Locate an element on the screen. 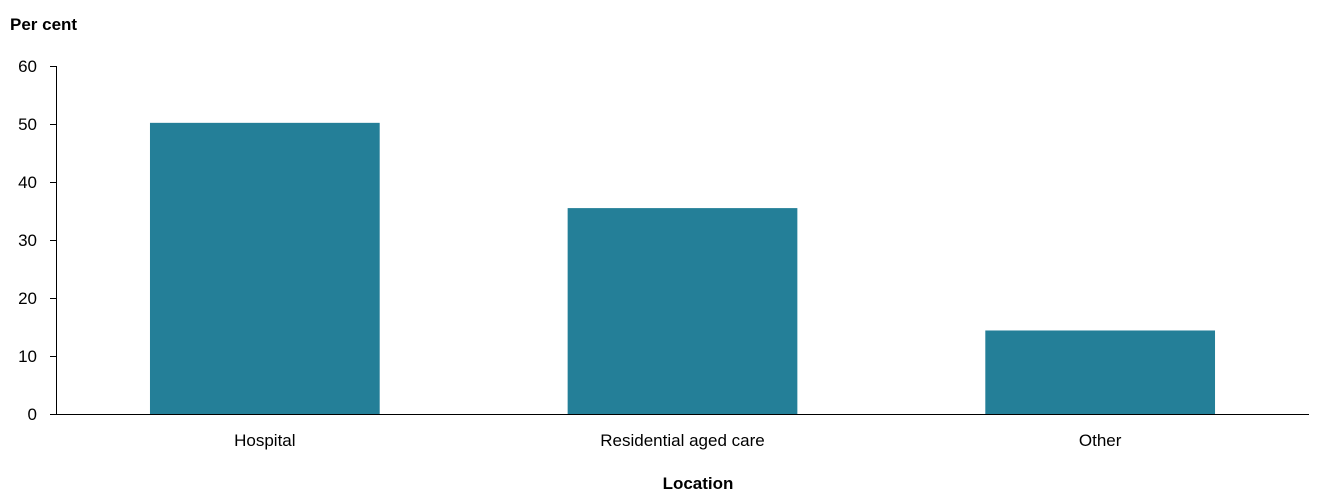 The height and width of the screenshot is (499, 1331). y-axis-title: Per cent is located at coordinates (43, 24).